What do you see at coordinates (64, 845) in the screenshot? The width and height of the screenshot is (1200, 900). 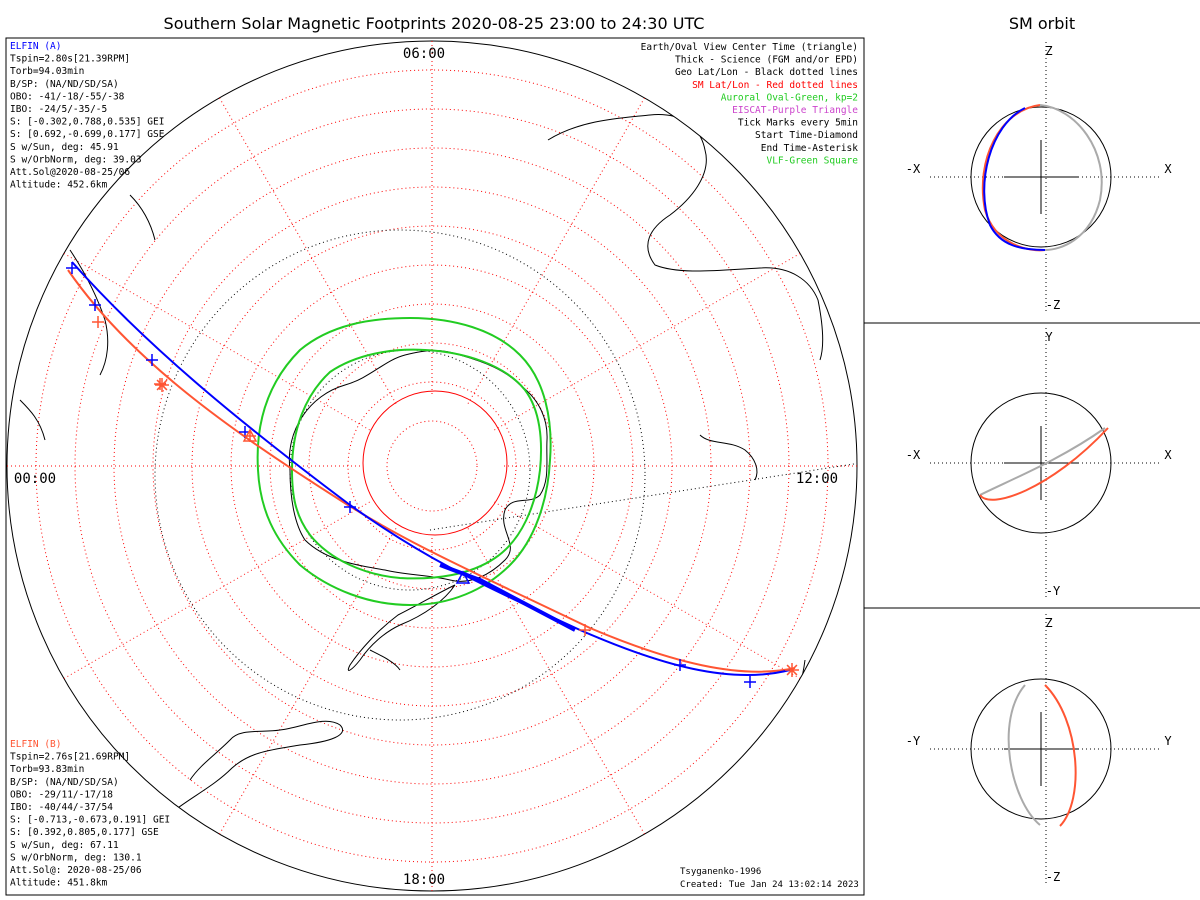 I see `probe-info-line: S w/Sun, deg: 67.11` at bounding box center [64, 845].